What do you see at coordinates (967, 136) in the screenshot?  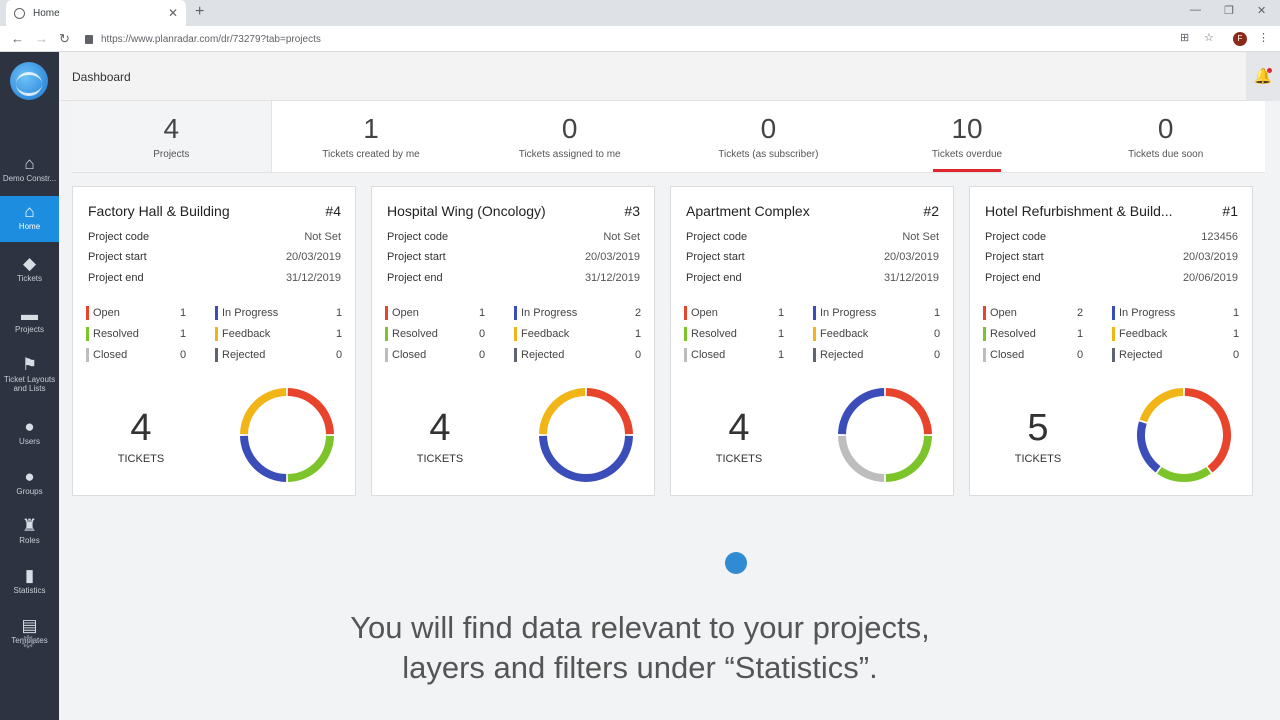 I see `stat-tickets-overdue: 10 Tickets overdue` at bounding box center [967, 136].